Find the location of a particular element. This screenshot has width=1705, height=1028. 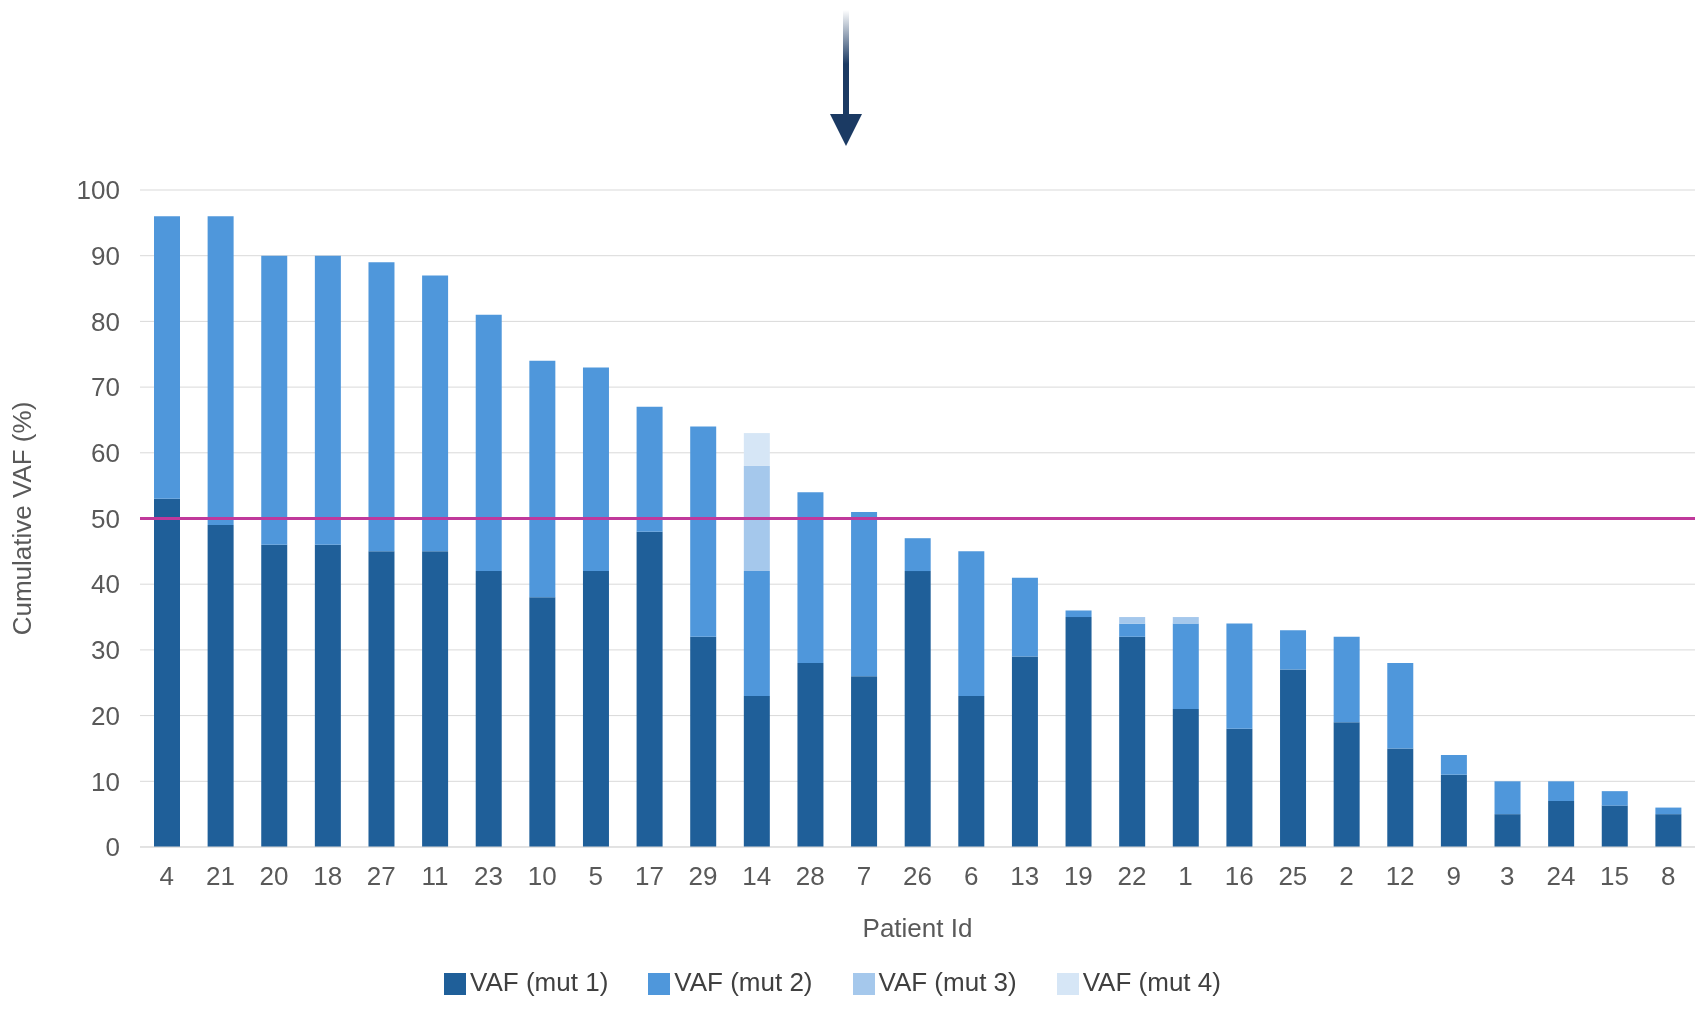

y-tick-label: 60 is located at coordinates (105, 453).